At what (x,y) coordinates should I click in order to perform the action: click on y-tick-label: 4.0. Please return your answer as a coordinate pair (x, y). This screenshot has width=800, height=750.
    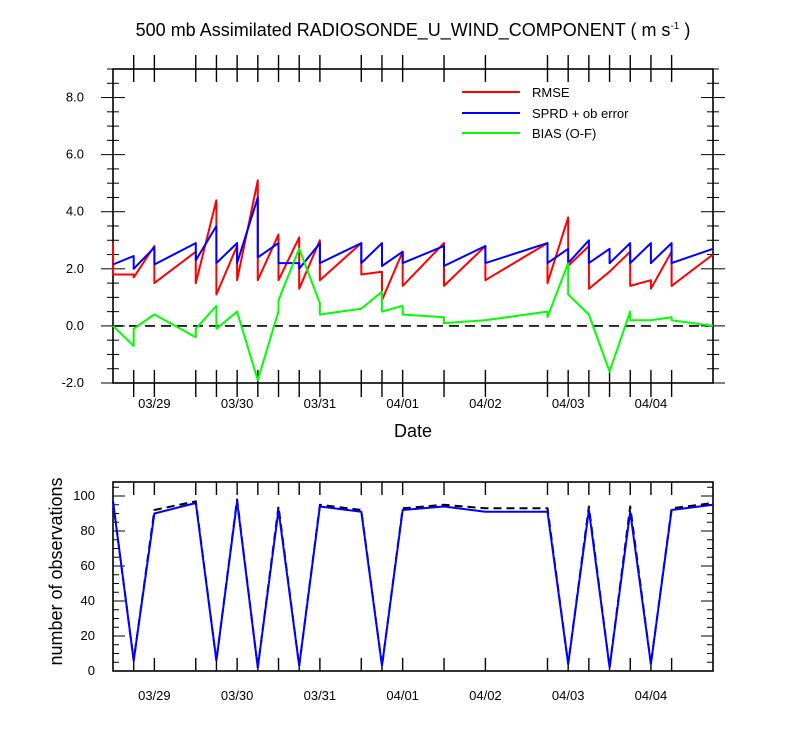
    Looking at the image, I should click on (75, 211).